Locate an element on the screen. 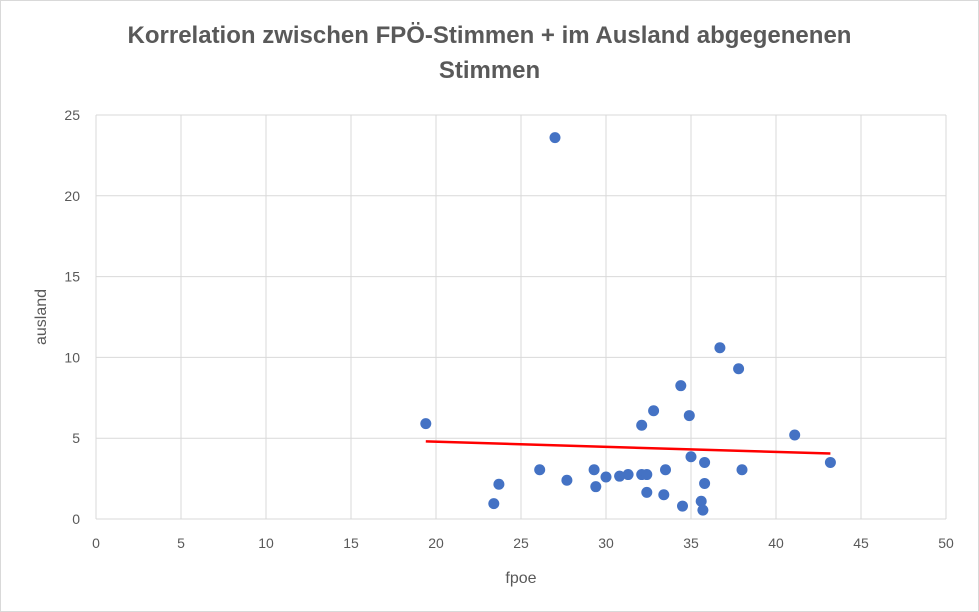  x-tick-labels: 0 5 10 15 20 25 30 35 40 45 50 is located at coordinates (523, 543).